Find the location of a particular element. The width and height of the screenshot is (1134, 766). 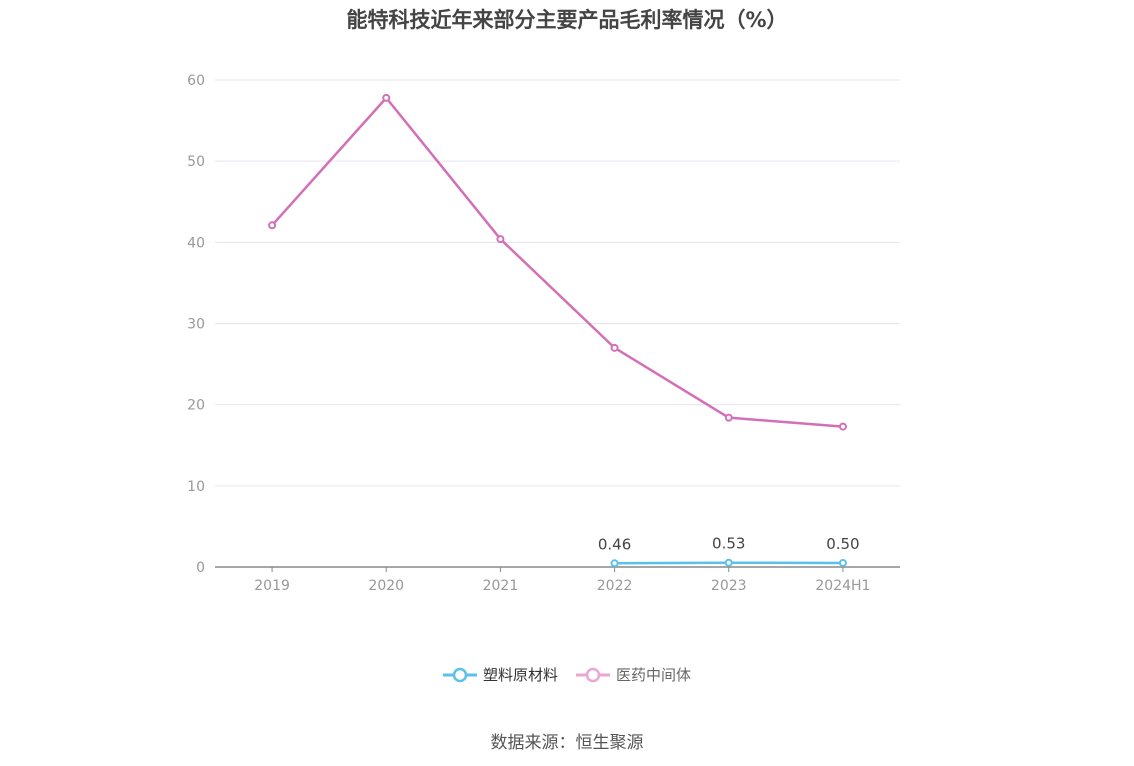

y-tick-label: 0 is located at coordinates (200, 568).